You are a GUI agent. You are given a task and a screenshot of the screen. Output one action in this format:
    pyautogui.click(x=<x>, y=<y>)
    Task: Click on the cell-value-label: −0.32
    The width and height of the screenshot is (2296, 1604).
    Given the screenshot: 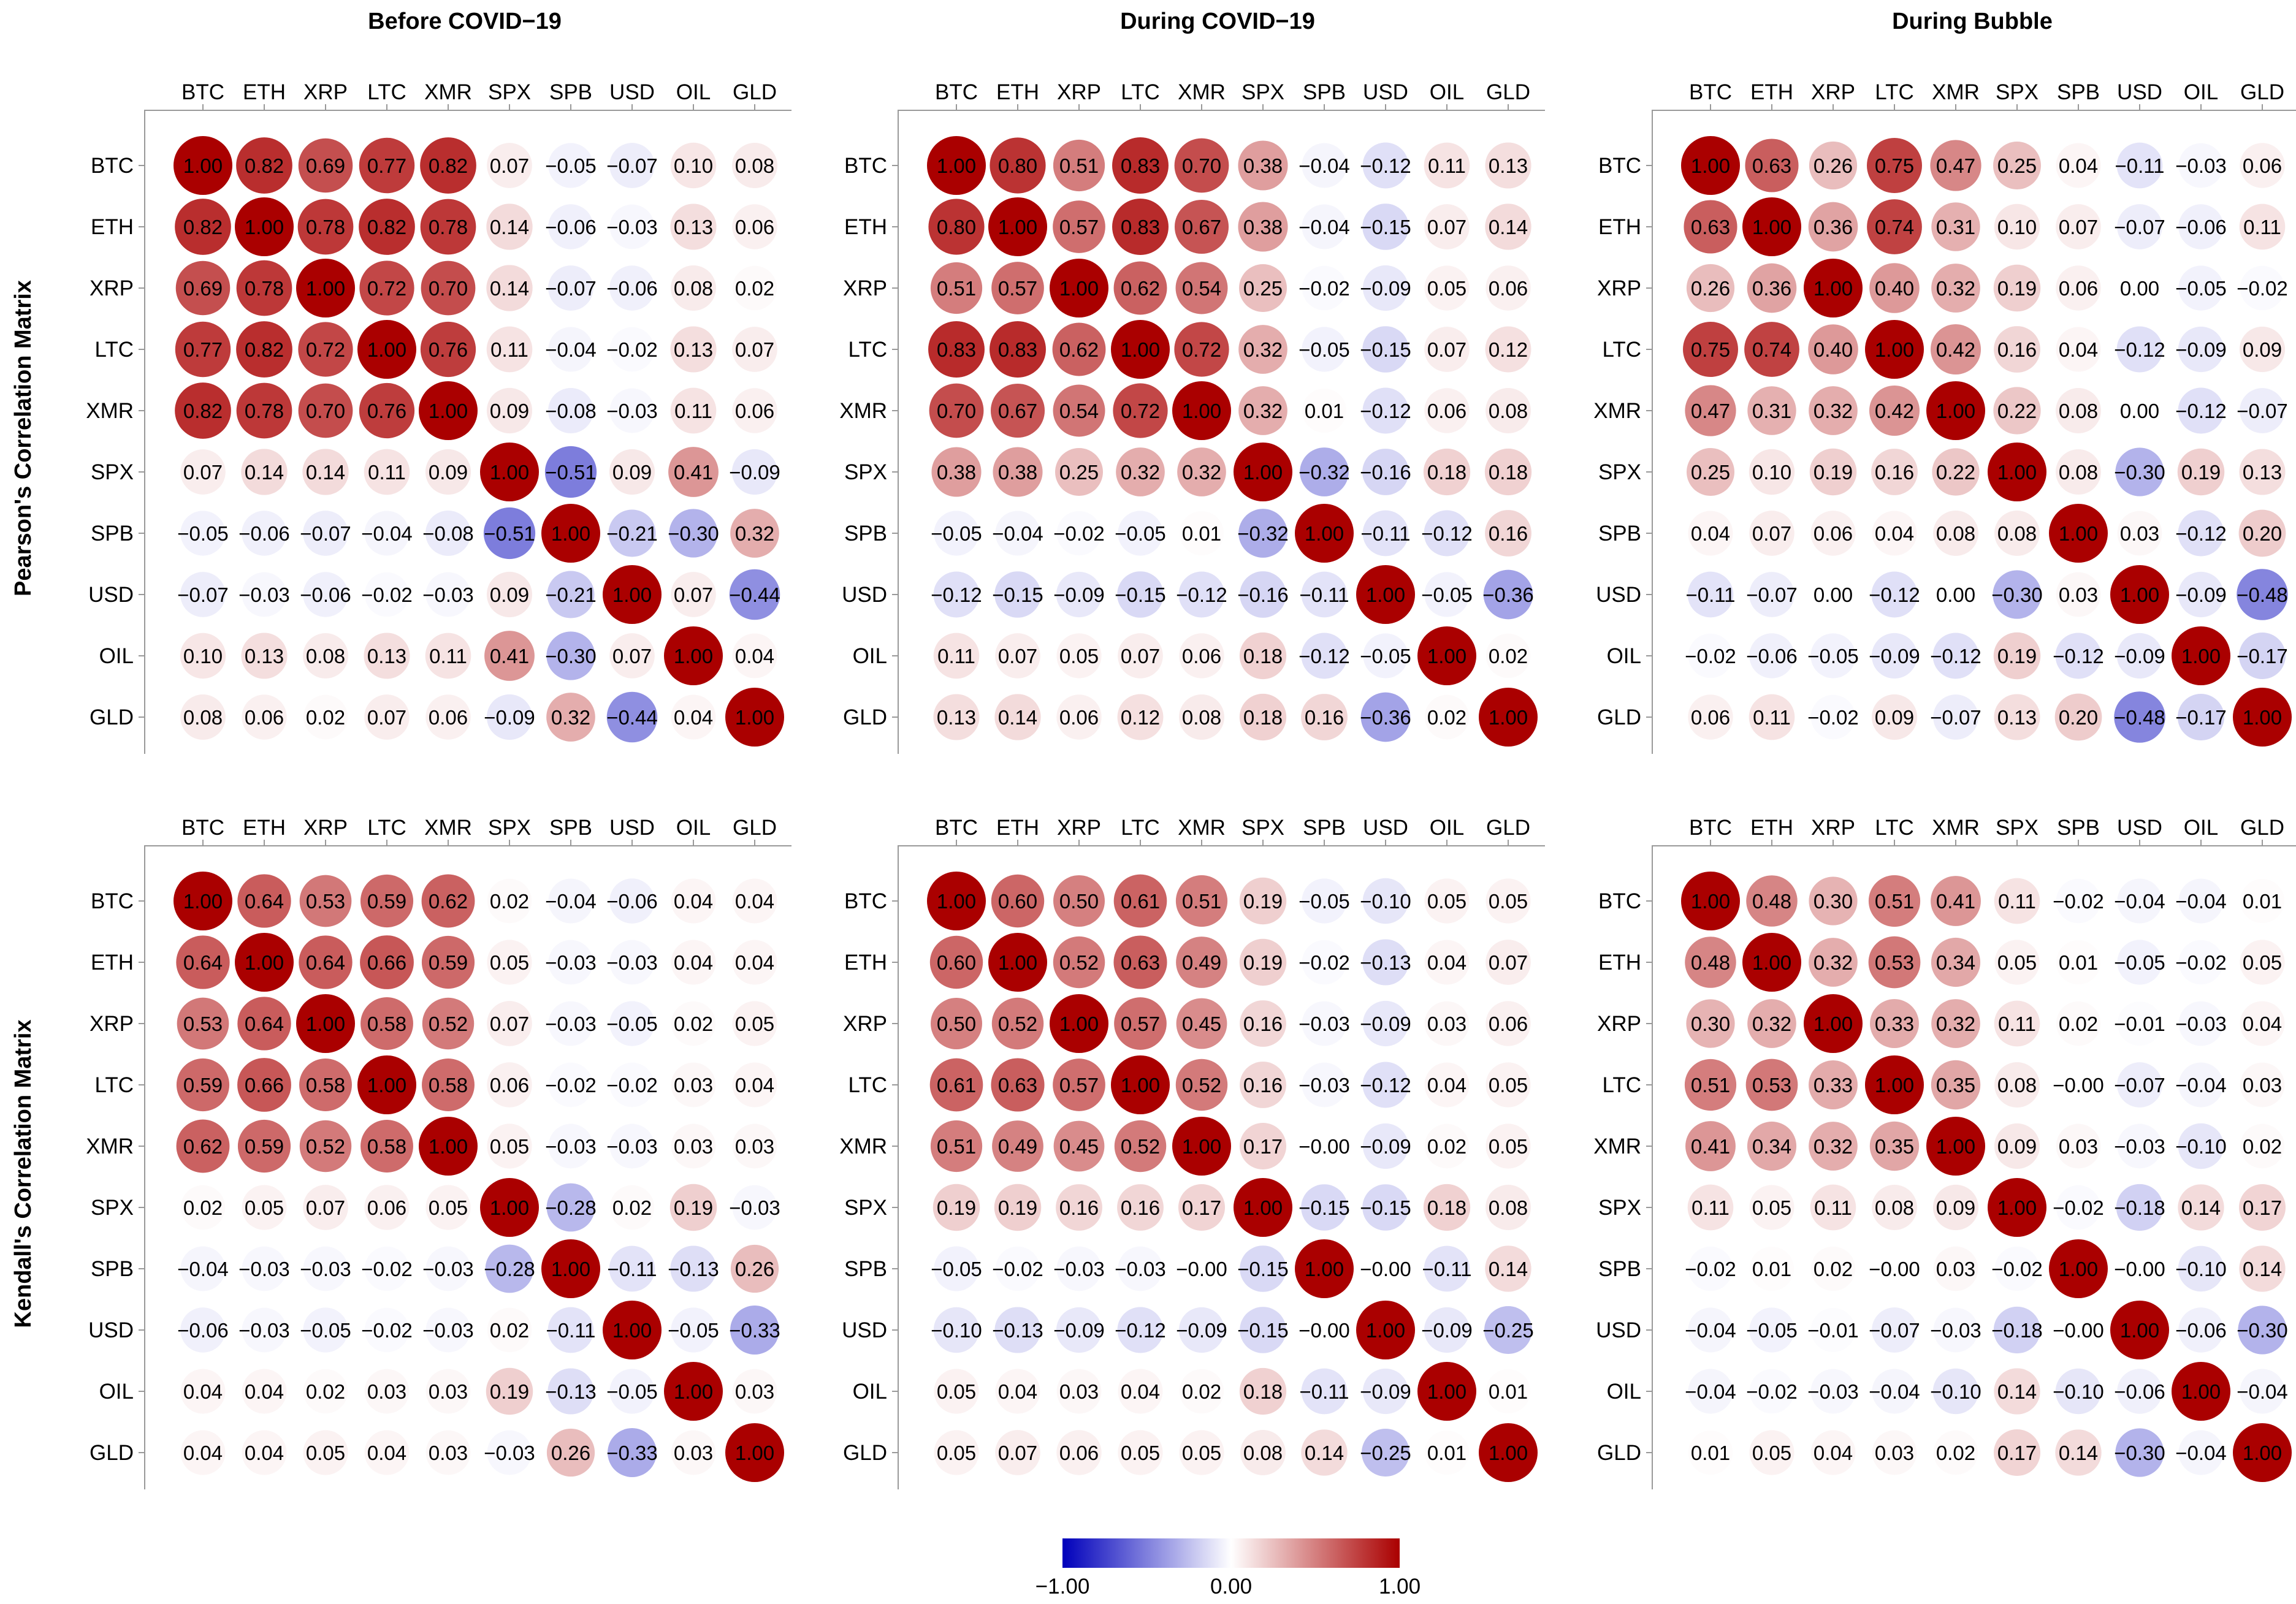 What is the action you would take?
    pyautogui.click(x=1263, y=533)
    